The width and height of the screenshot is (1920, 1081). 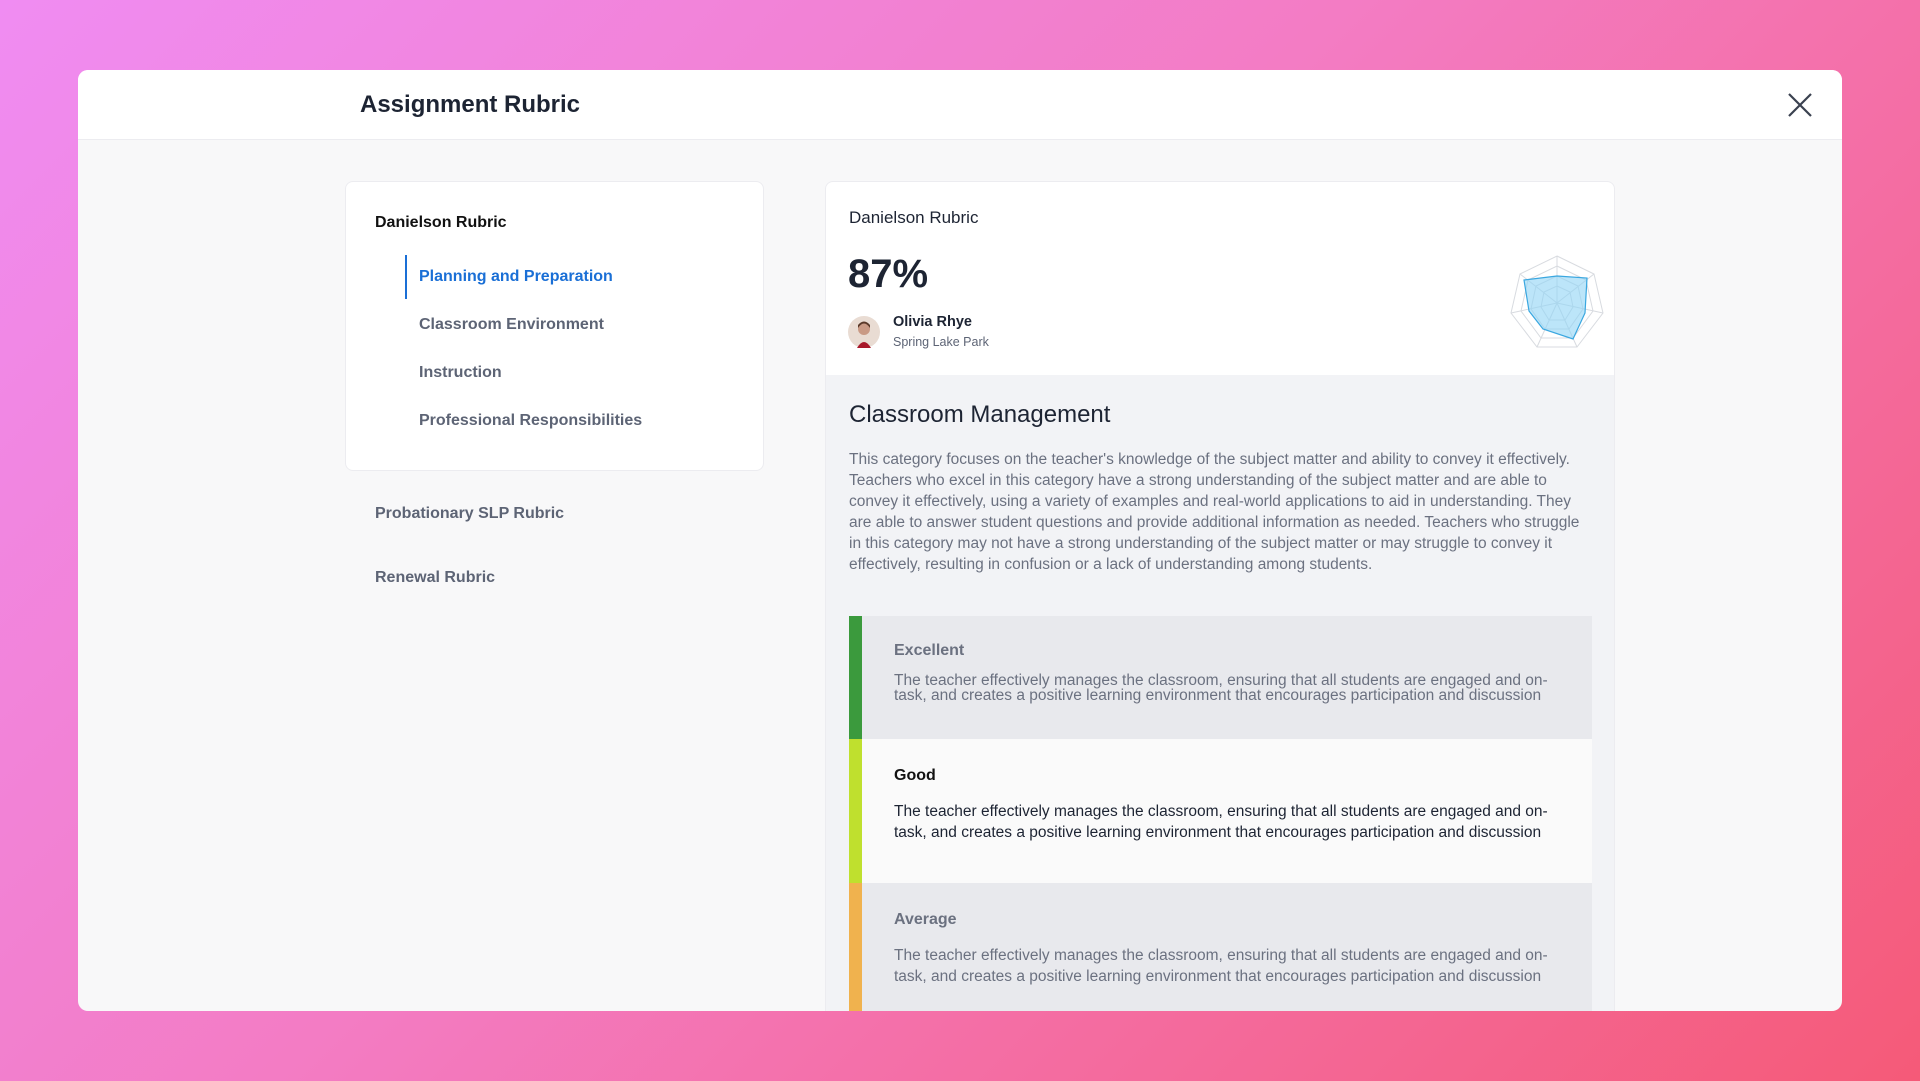 I want to click on rubric-name: Danielson Rubric, so click(x=914, y=217).